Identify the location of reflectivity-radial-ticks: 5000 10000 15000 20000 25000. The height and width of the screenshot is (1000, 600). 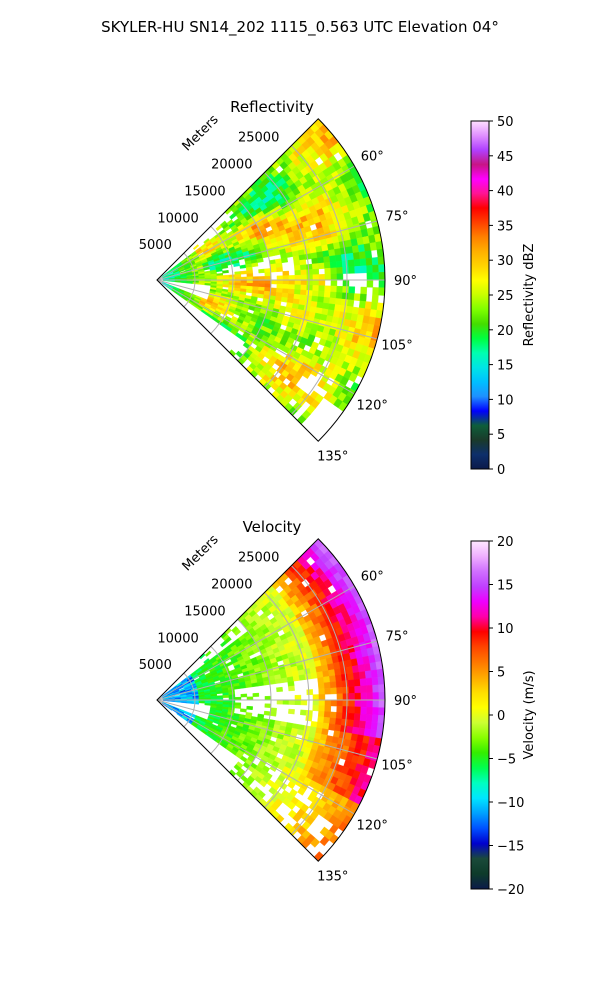
(209, 192).